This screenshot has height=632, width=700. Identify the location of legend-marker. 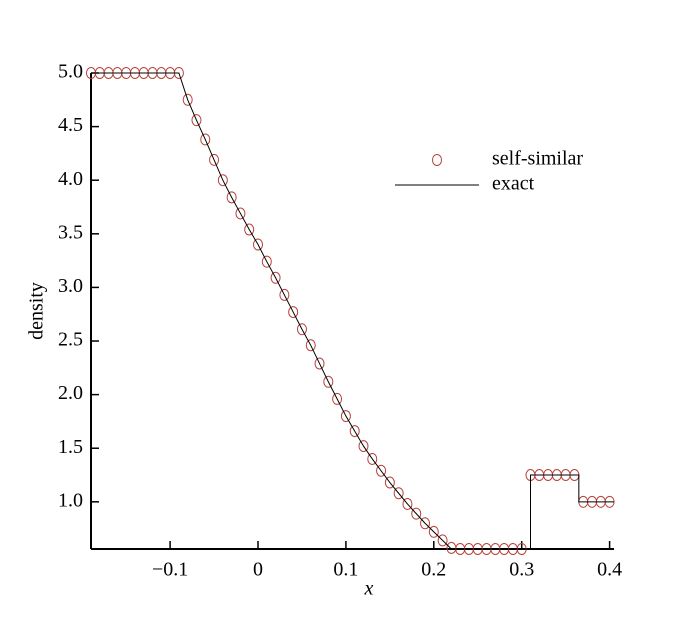
(437, 160).